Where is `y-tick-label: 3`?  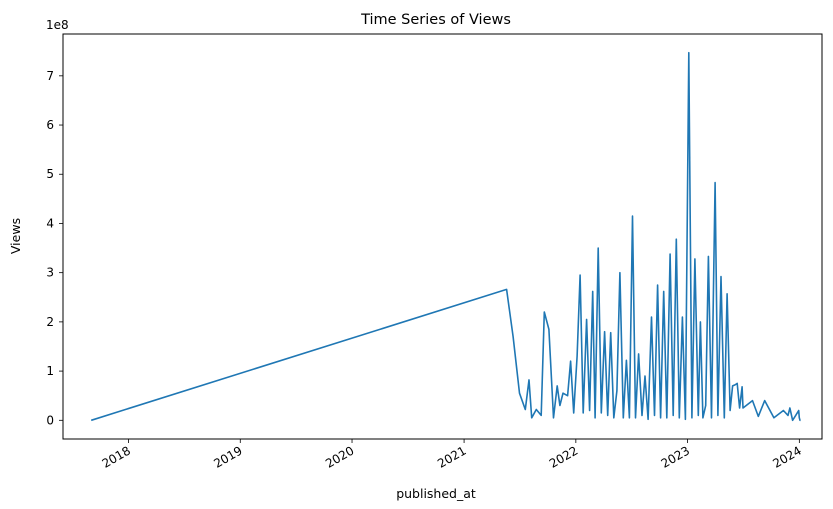 y-tick-label: 3 is located at coordinates (50, 273).